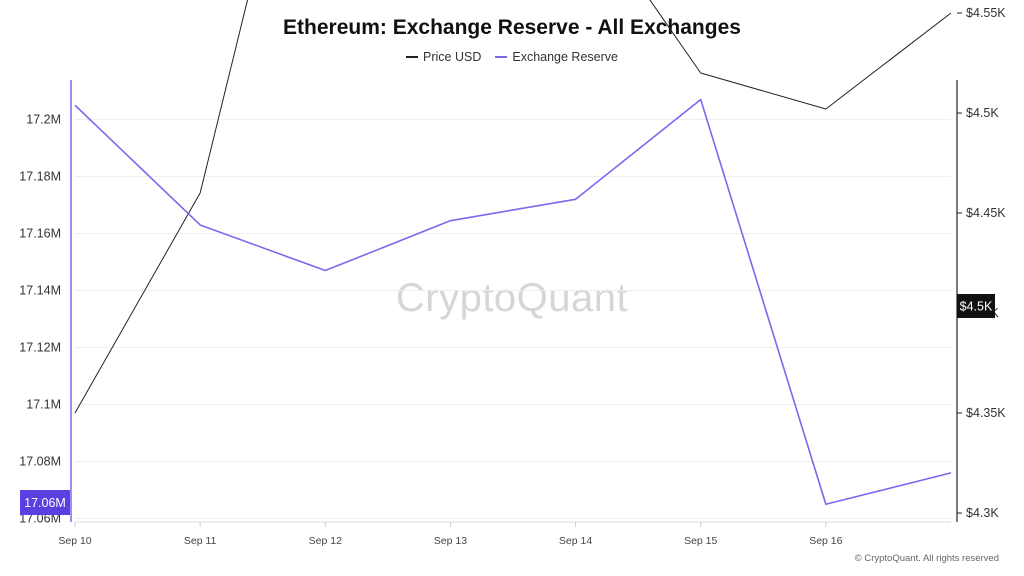 This screenshot has height=576, width=1024. I want to click on right-tick-label: $4.35K, so click(986, 413).